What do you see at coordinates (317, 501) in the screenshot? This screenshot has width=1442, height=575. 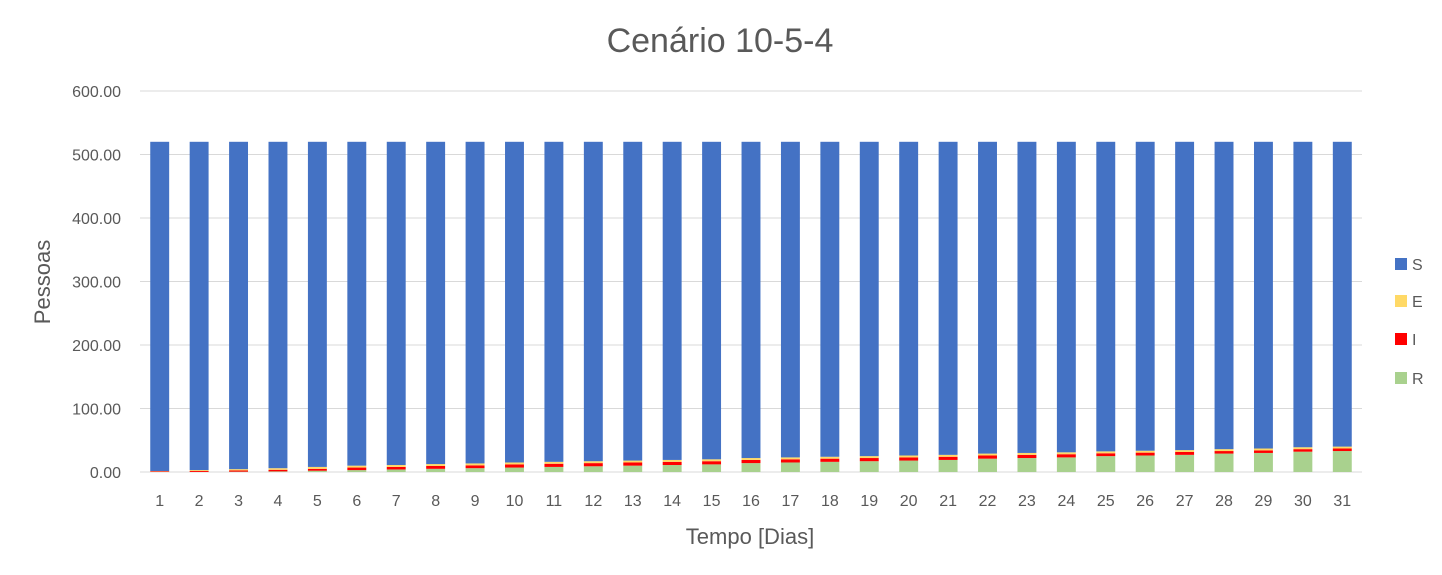 I see `x-tick-label: 5` at bounding box center [317, 501].